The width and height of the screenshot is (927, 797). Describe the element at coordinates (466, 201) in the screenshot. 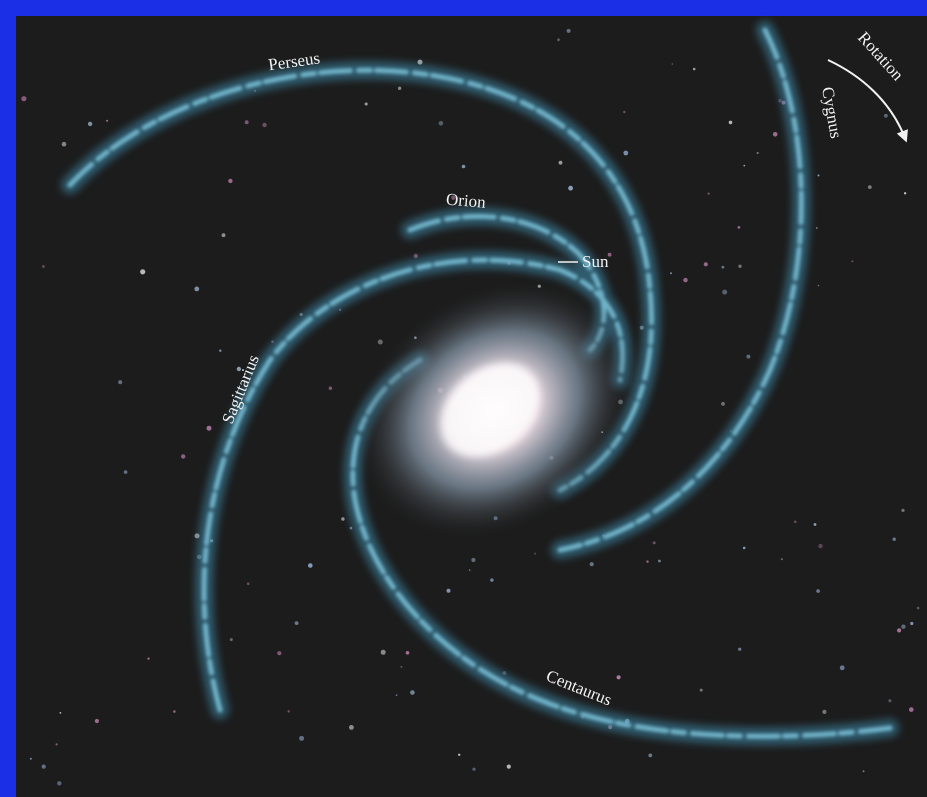

I see `arm-label: Orion` at that location.